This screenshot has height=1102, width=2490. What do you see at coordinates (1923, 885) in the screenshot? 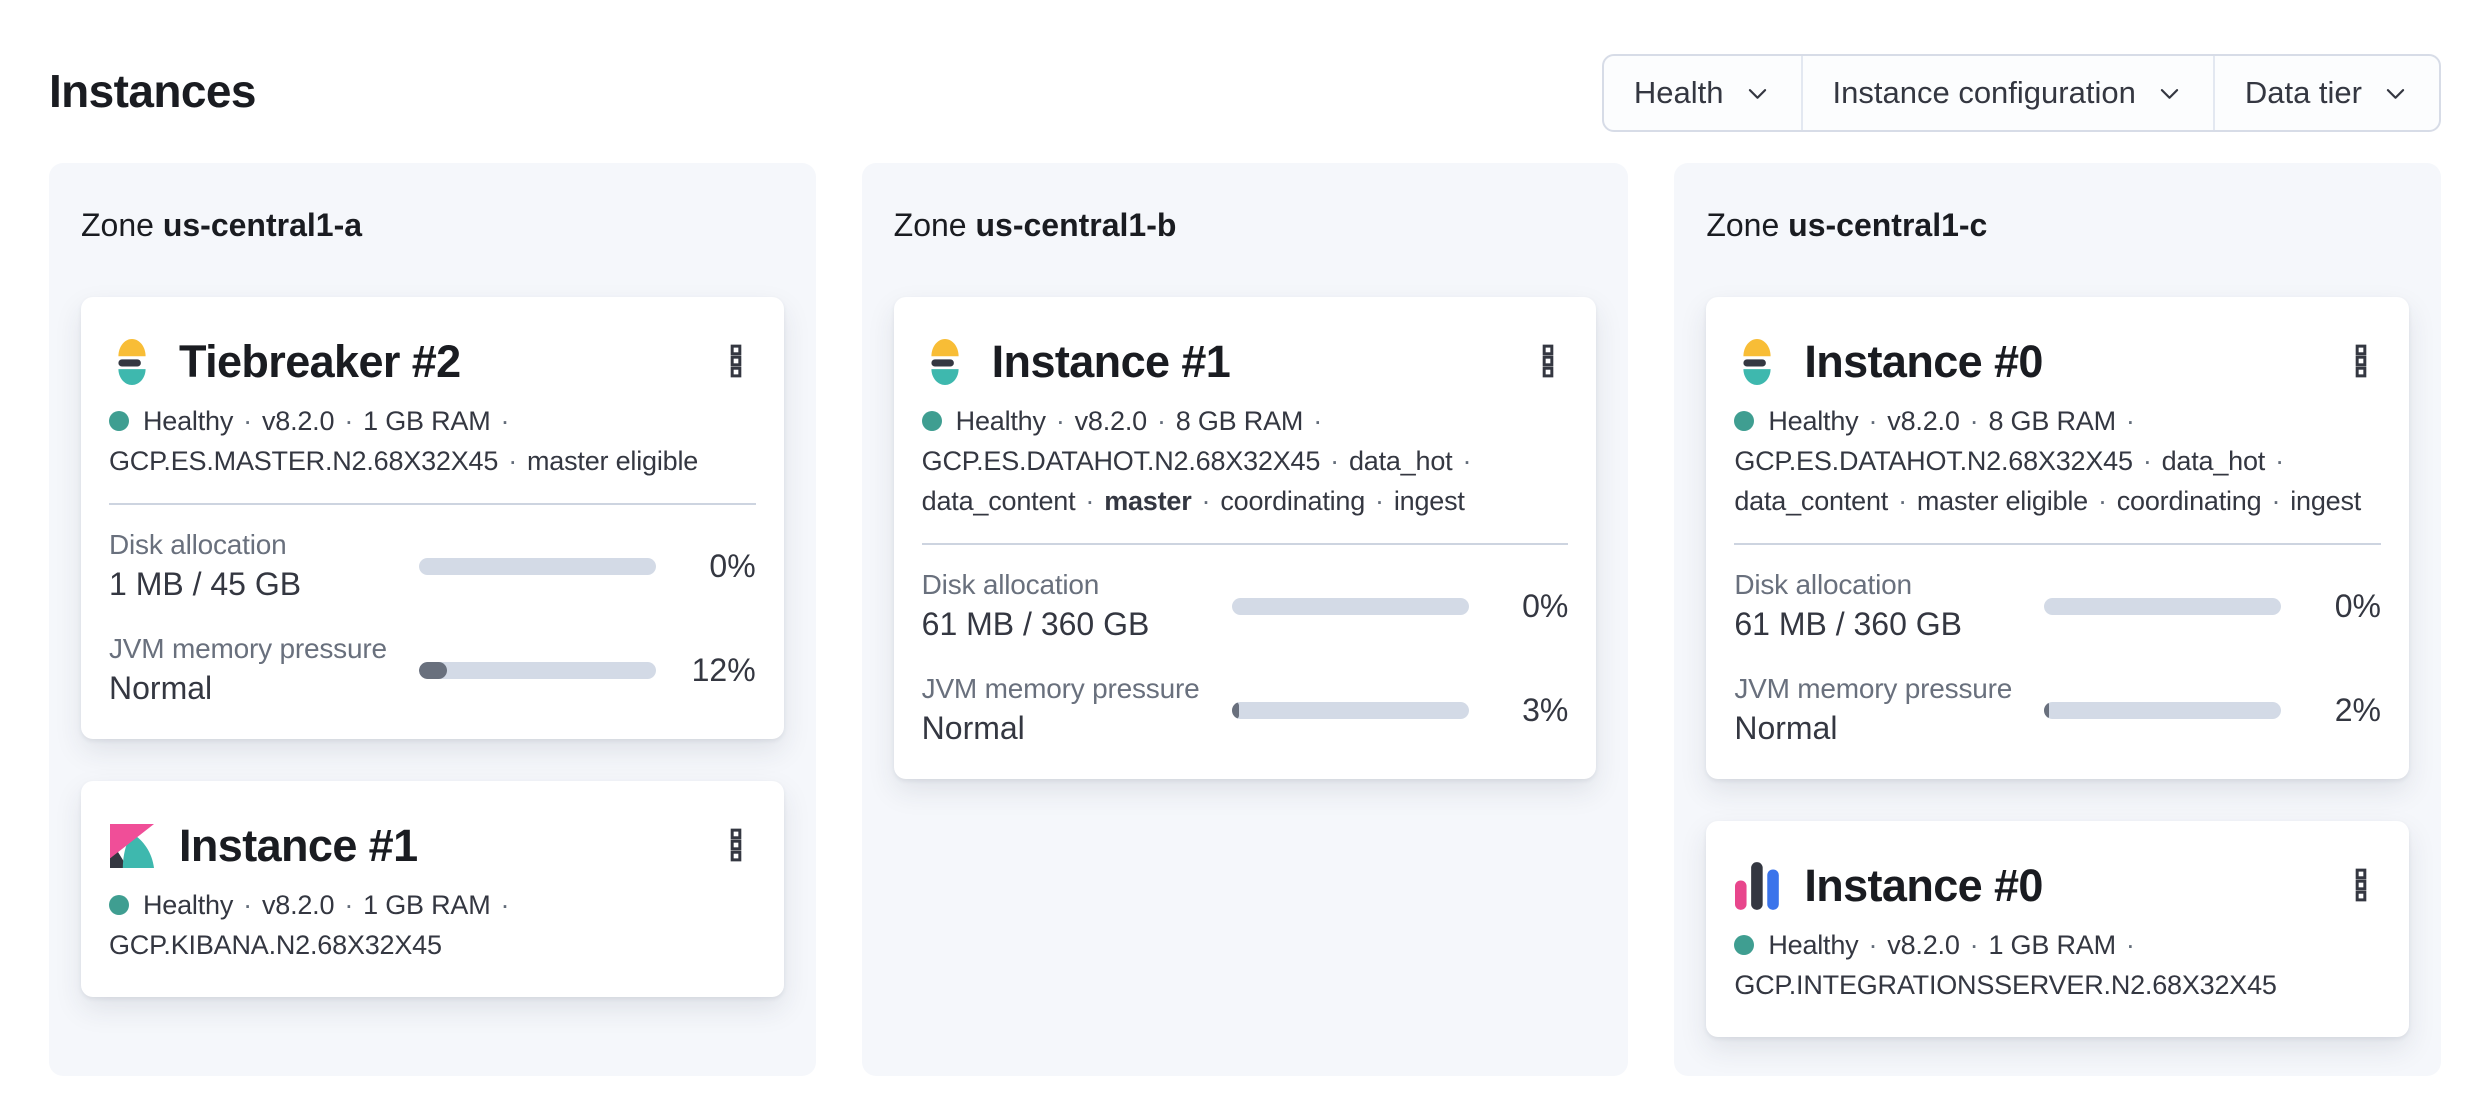
I see `instance-title: Instance #0` at bounding box center [1923, 885].